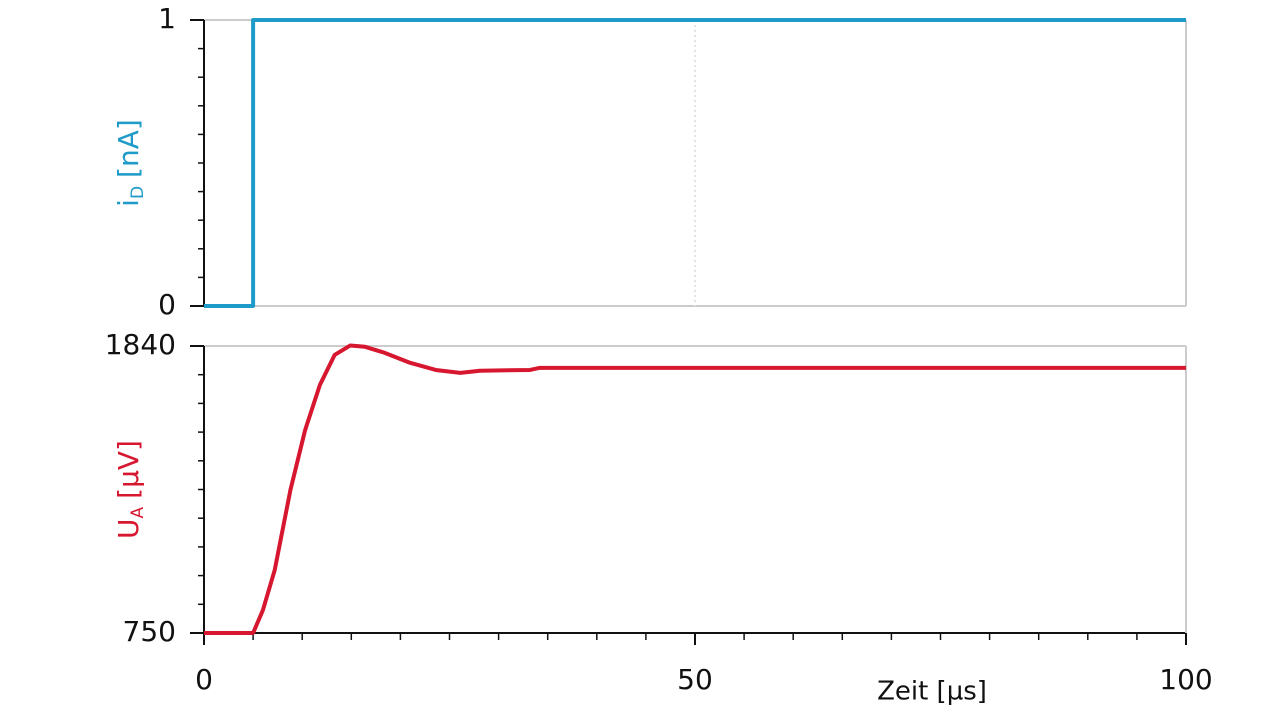  Describe the element at coordinates (695, 679) in the screenshot. I see `x-tick-label: 50` at that location.